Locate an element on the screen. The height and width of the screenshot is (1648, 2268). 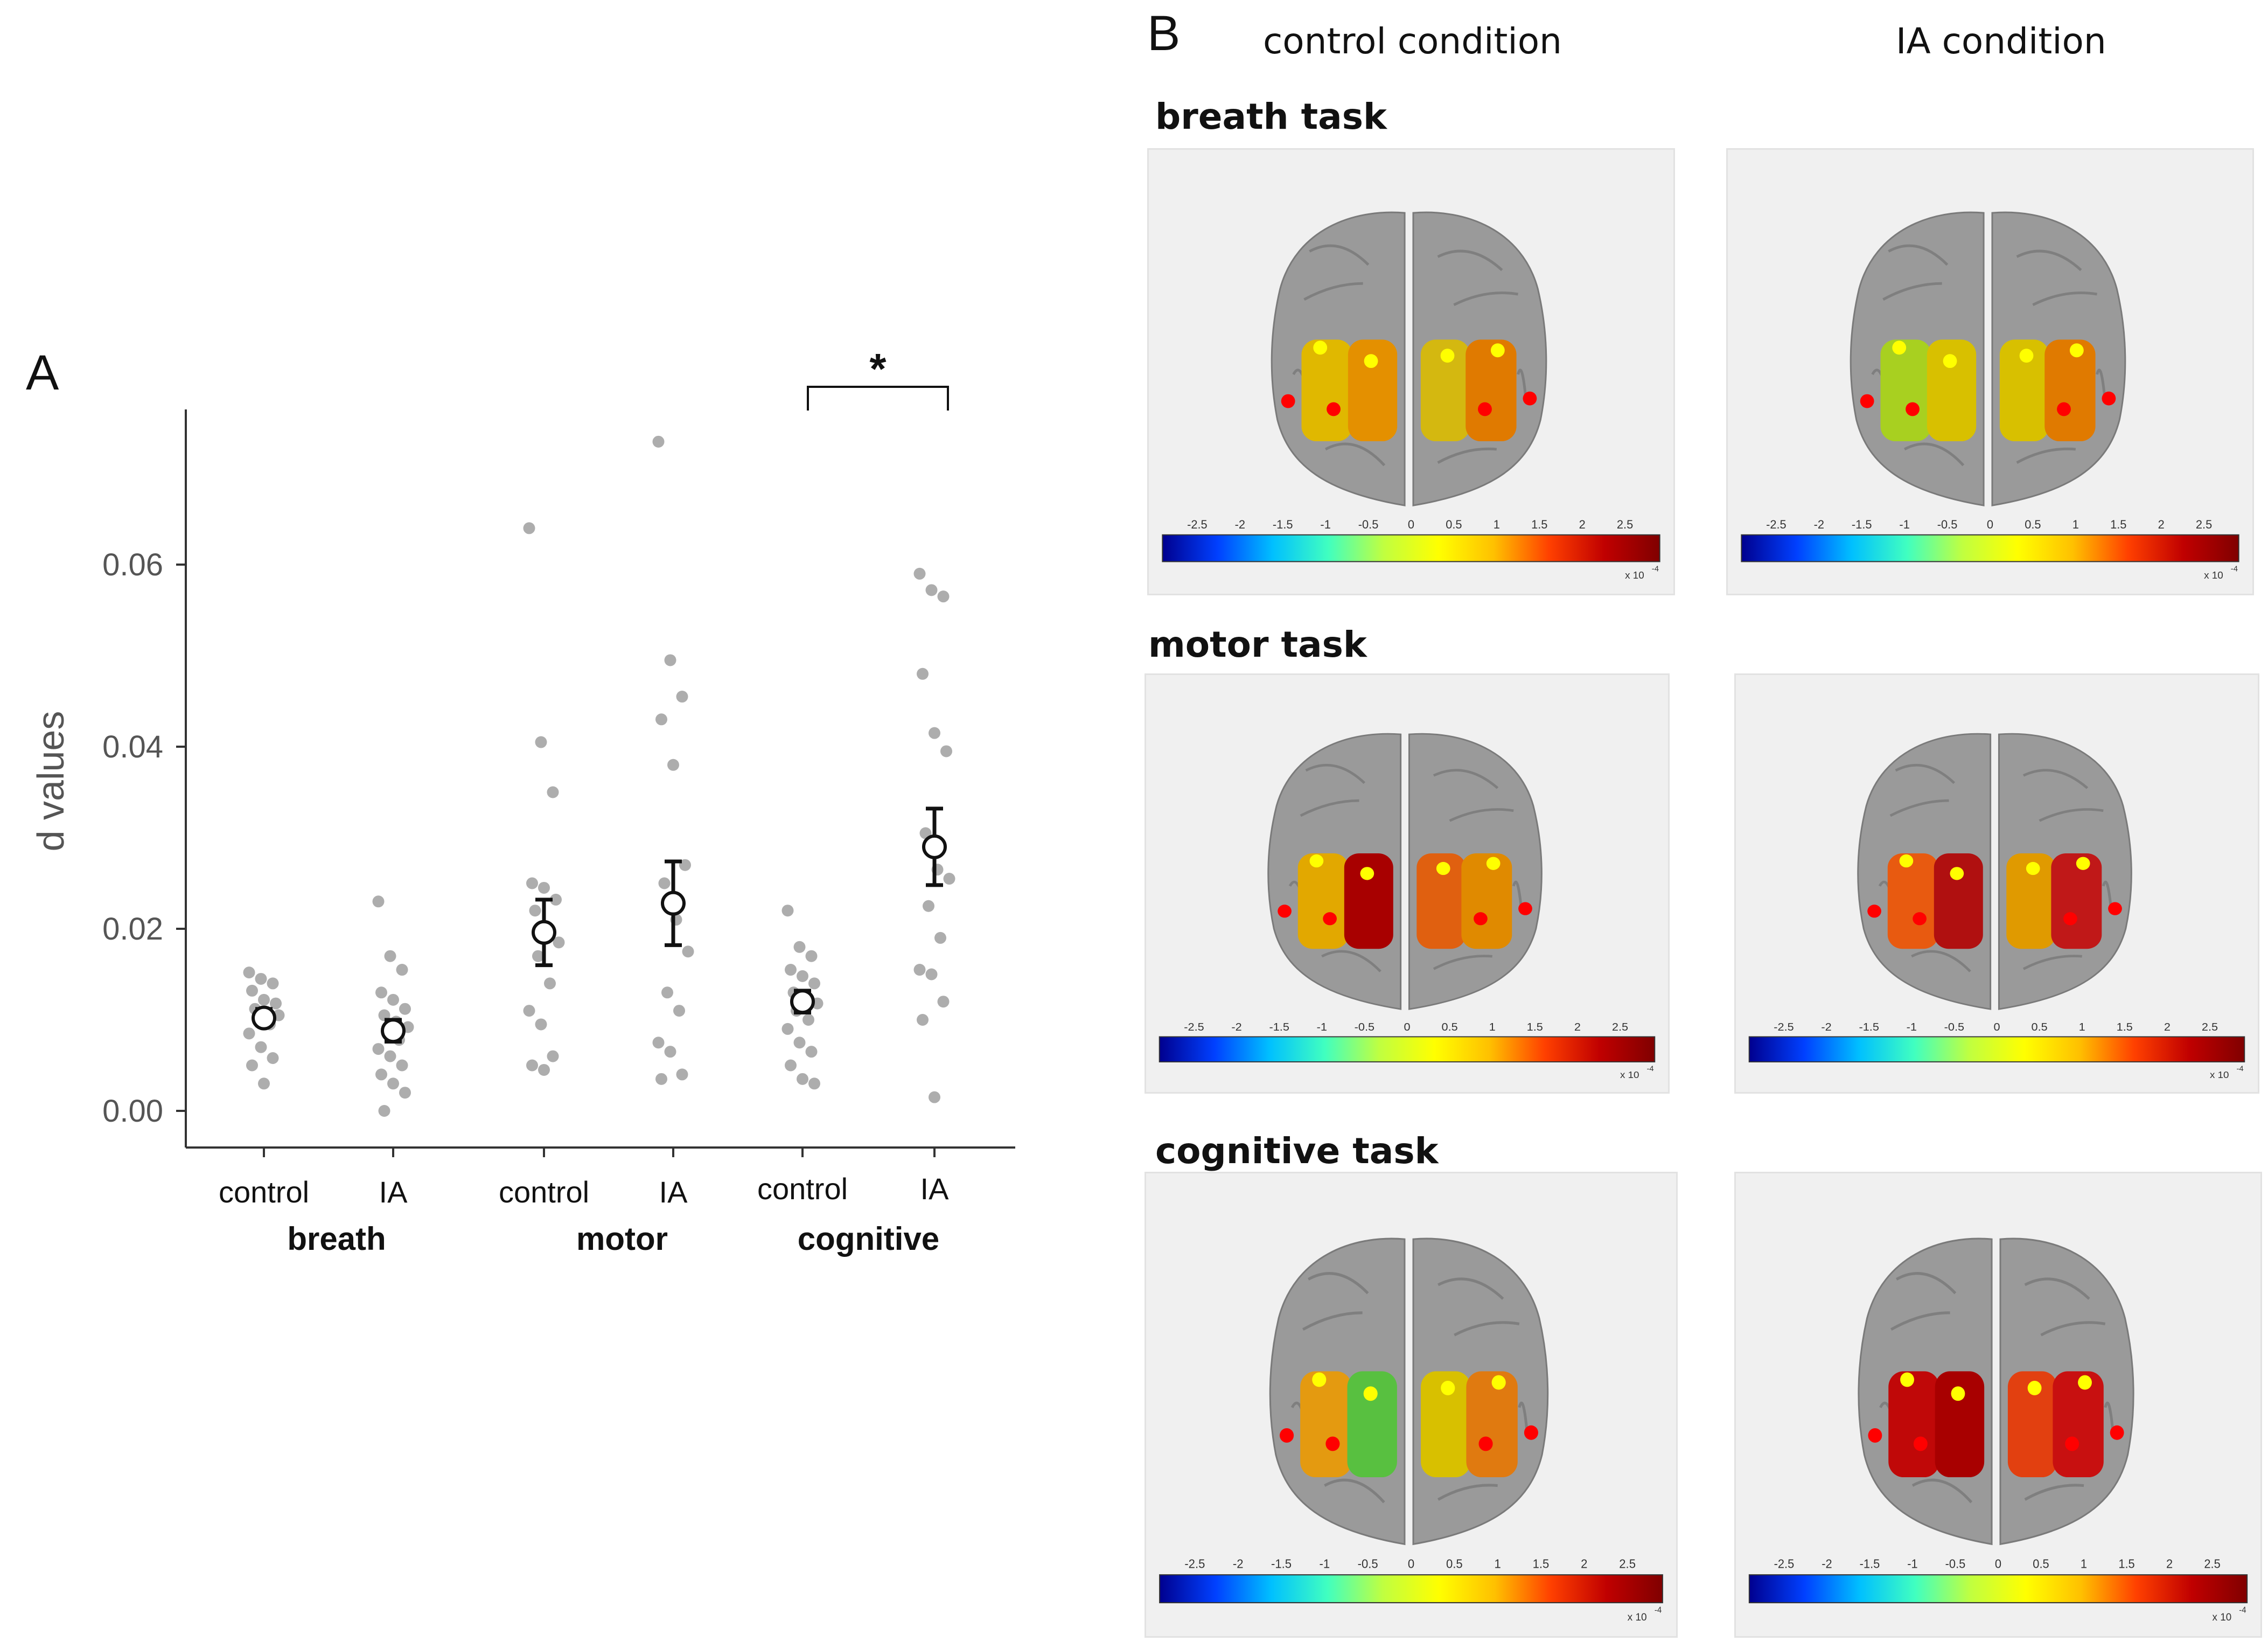
colorbar-tick-label: 2.5 is located at coordinates (2210, 1027).